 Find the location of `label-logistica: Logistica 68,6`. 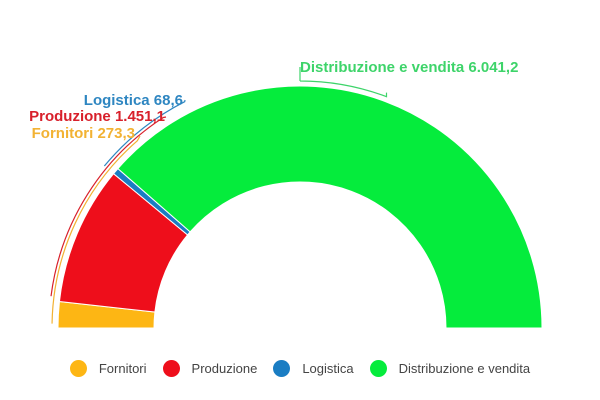

label-logistica: Logistica 68,6 is located at coordinates (133, 100).